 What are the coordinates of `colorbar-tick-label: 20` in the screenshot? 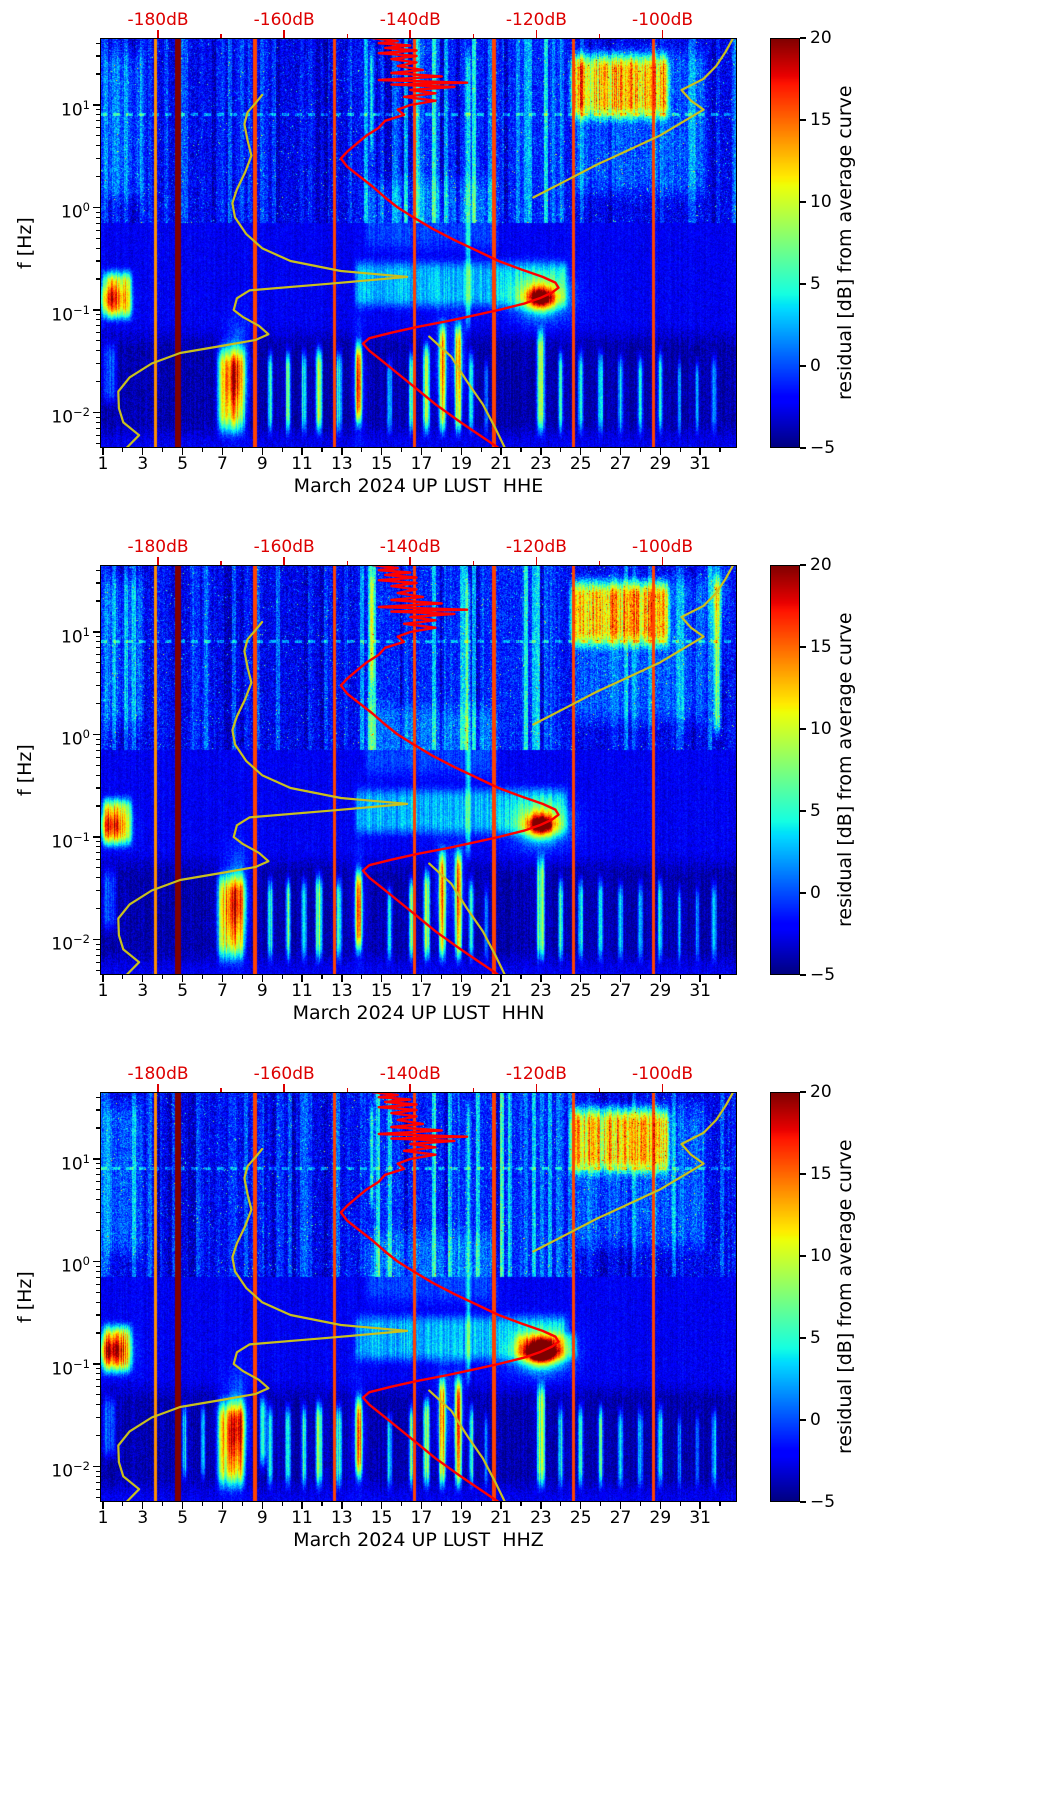 It's located at (821, 38).